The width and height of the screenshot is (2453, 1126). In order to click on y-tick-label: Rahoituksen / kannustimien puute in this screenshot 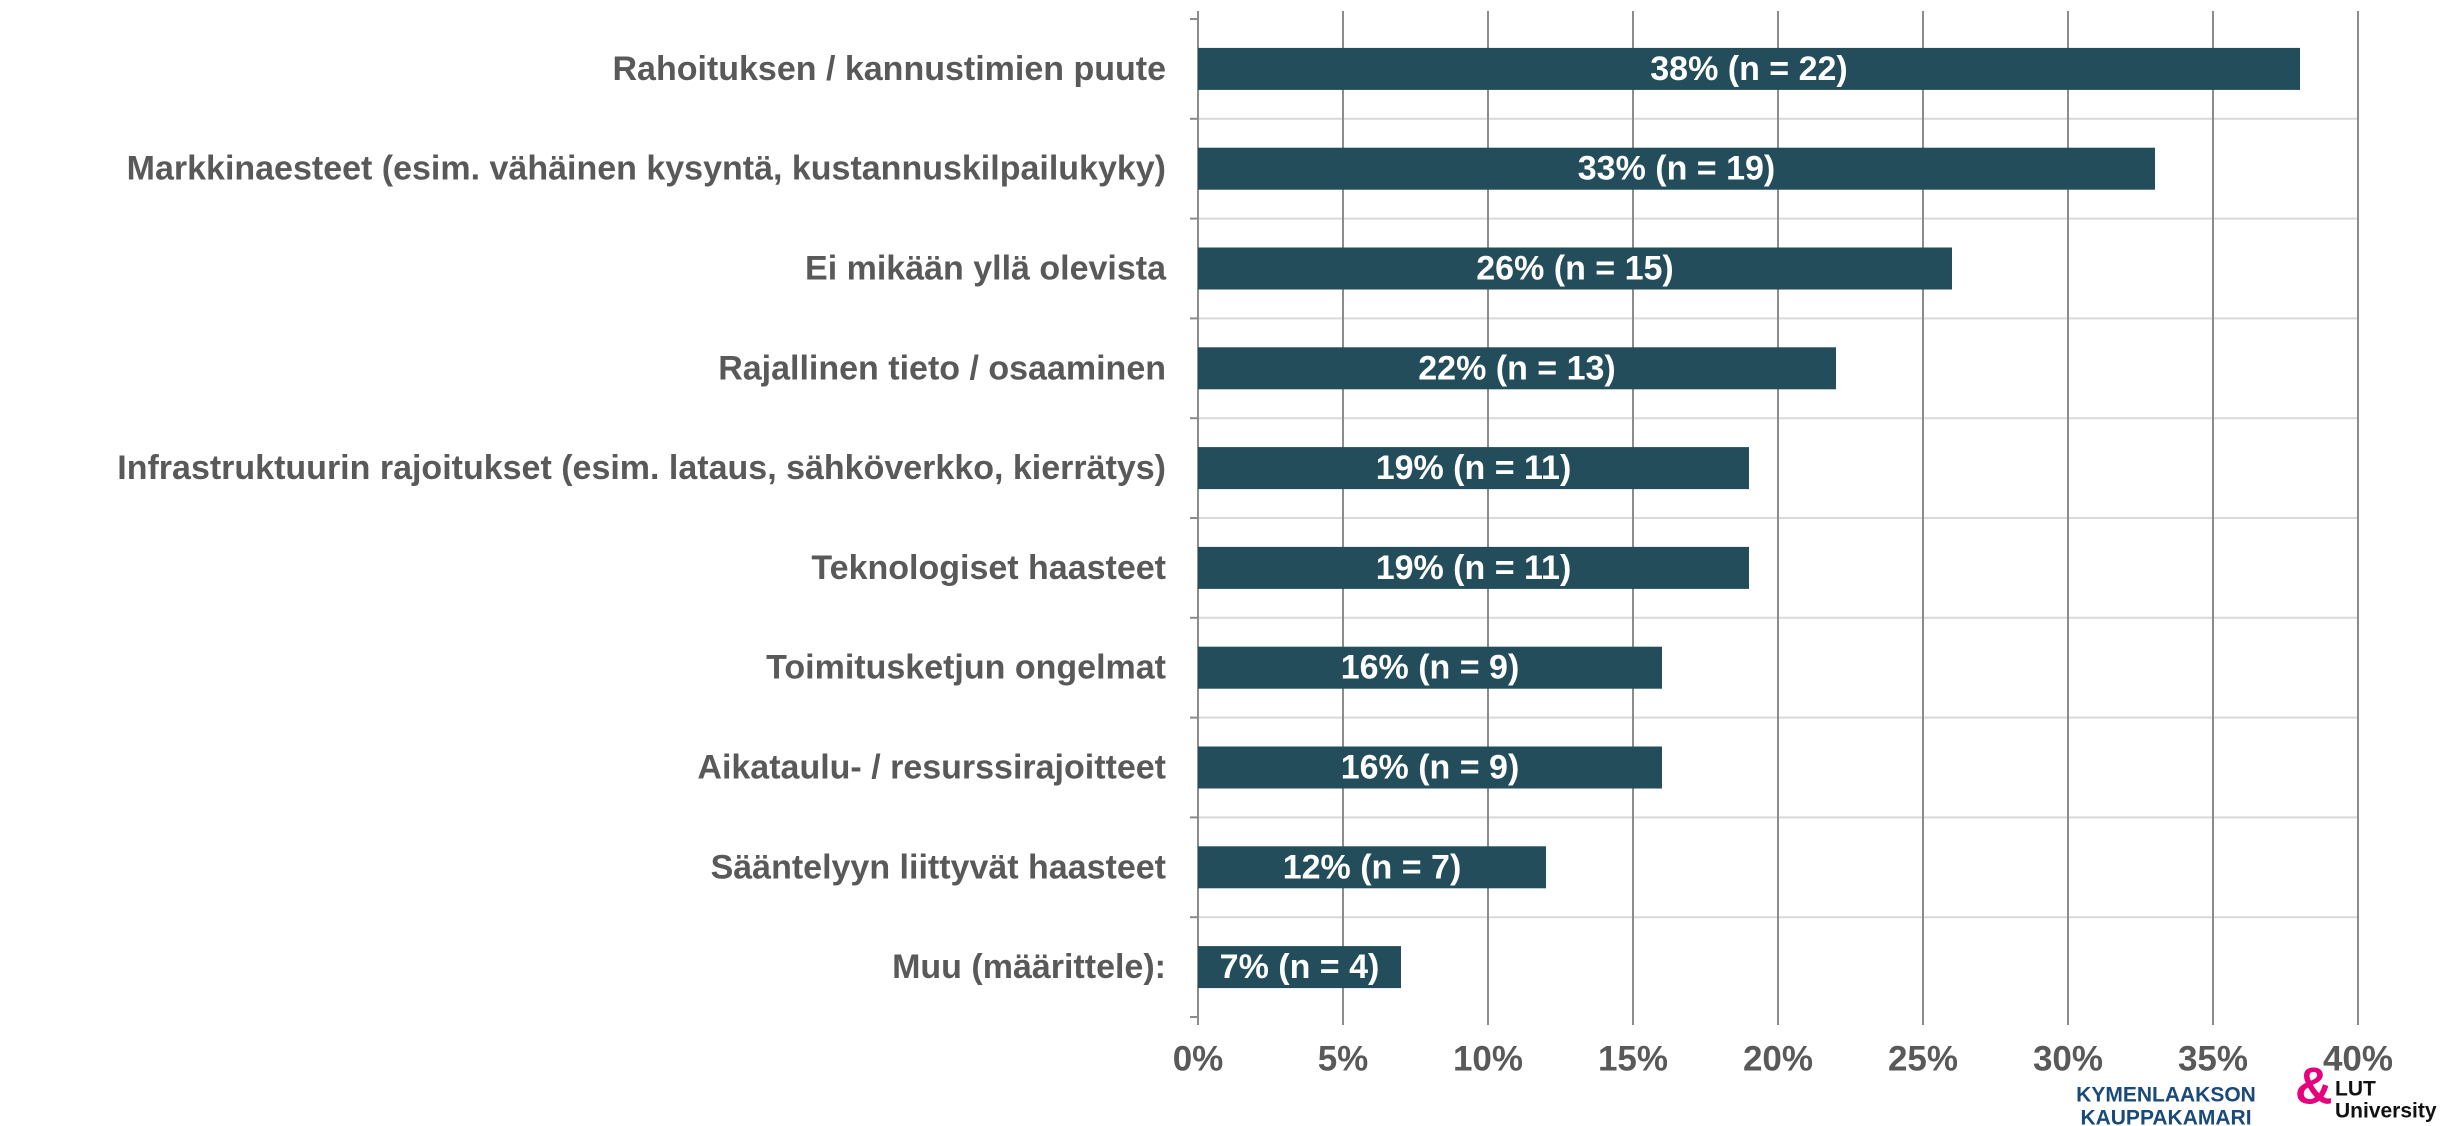, I will do `click(889, 69)`.